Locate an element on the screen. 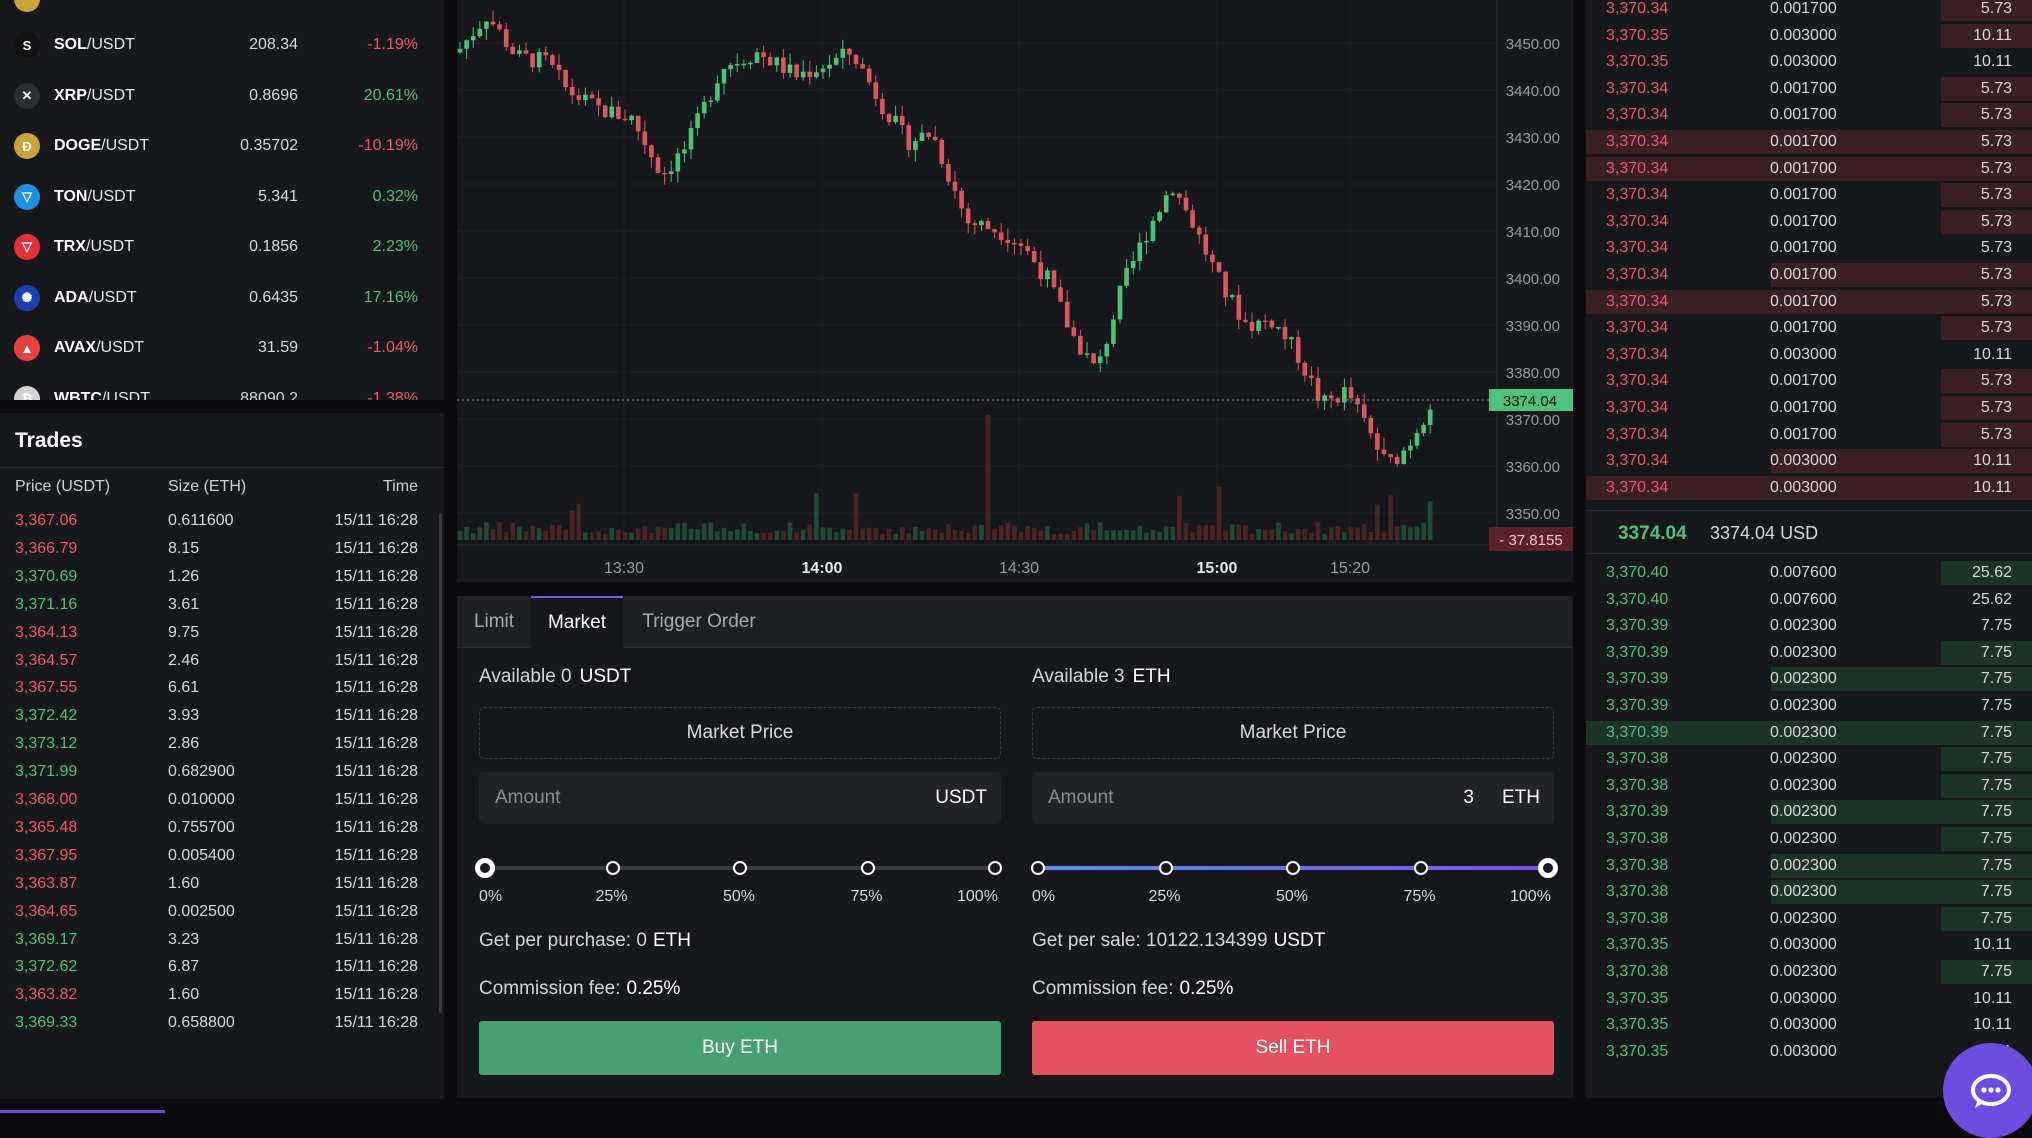  trade-size: 8.15 is located at coordinates (184, 548).